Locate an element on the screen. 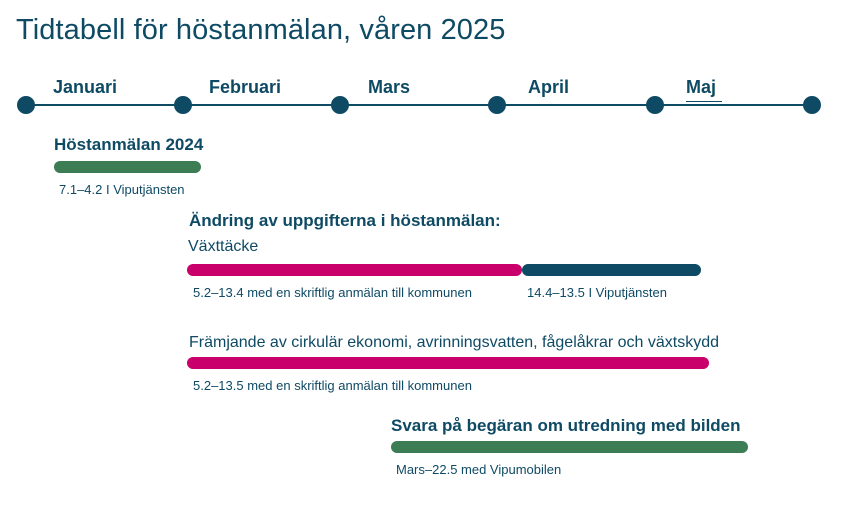  vaxttacke-navy-note: 14.4–13.5 I Viputjänsten is located at coordinates (597, 292).